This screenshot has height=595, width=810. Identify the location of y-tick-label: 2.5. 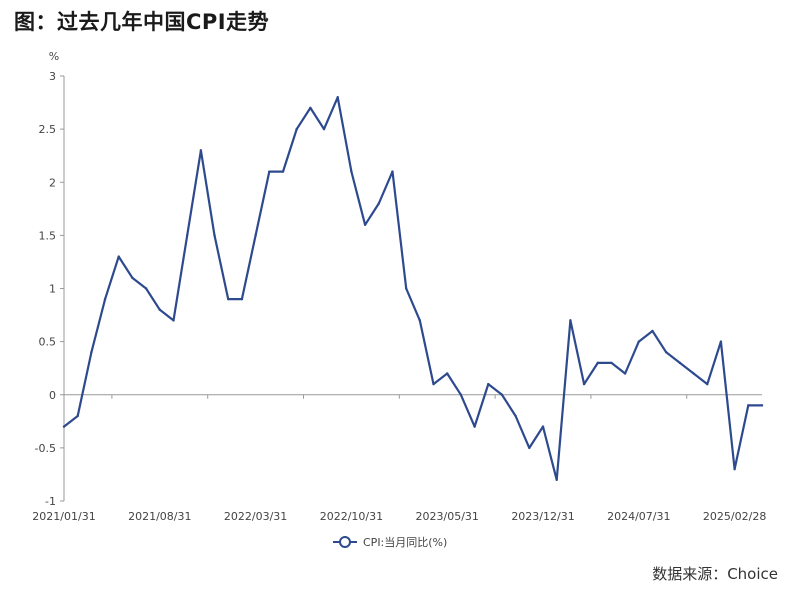
(48, 129).